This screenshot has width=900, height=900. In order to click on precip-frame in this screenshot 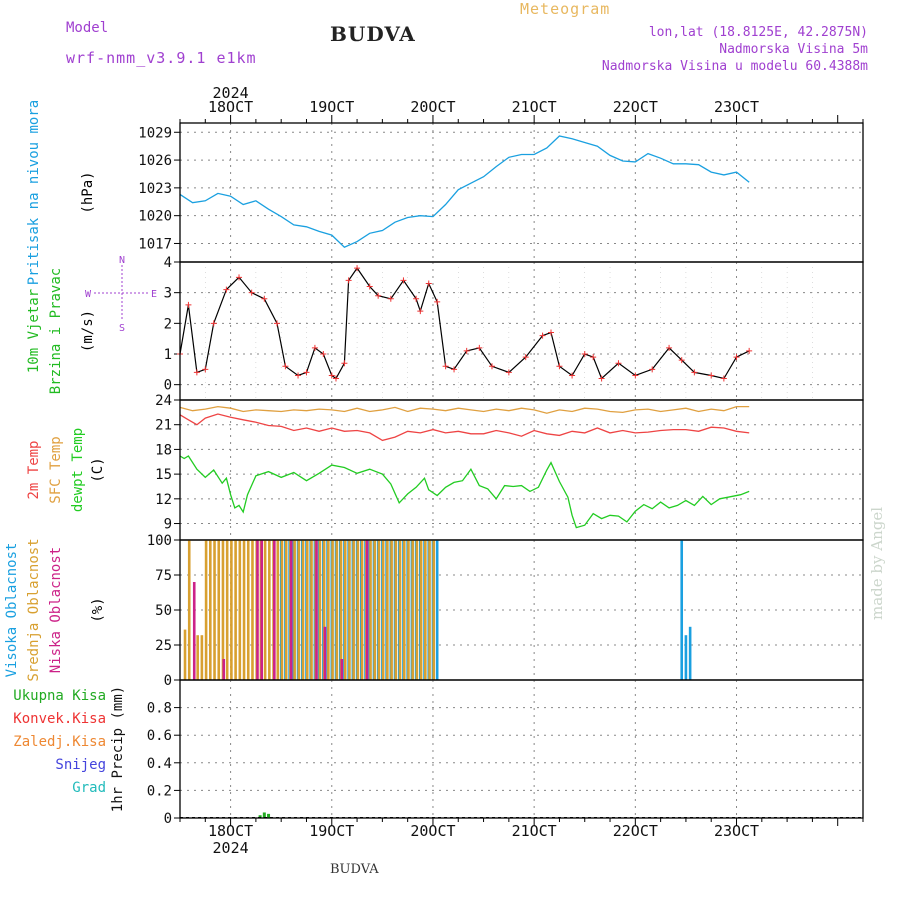, I will do `click(521, 749)`.